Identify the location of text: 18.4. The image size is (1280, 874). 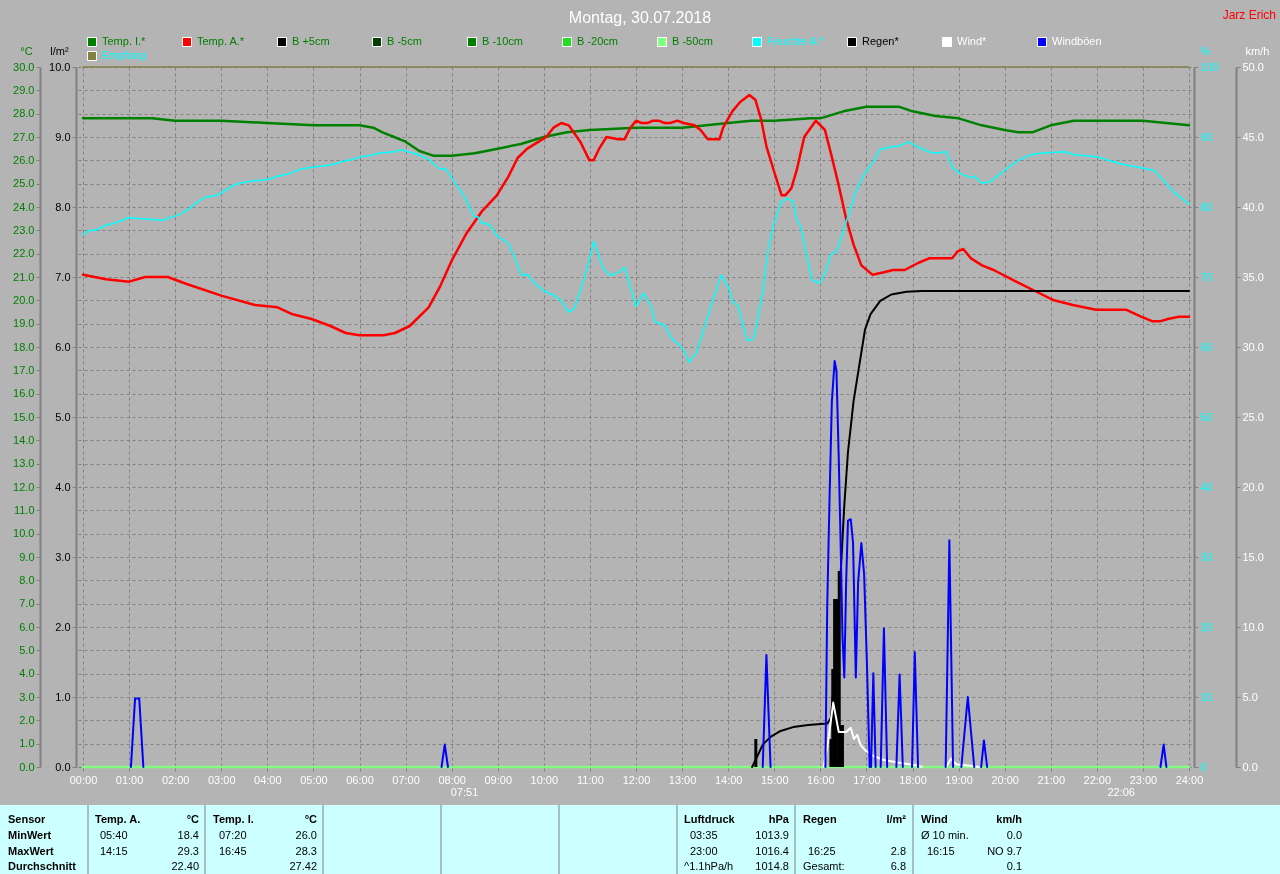
(188, 835).